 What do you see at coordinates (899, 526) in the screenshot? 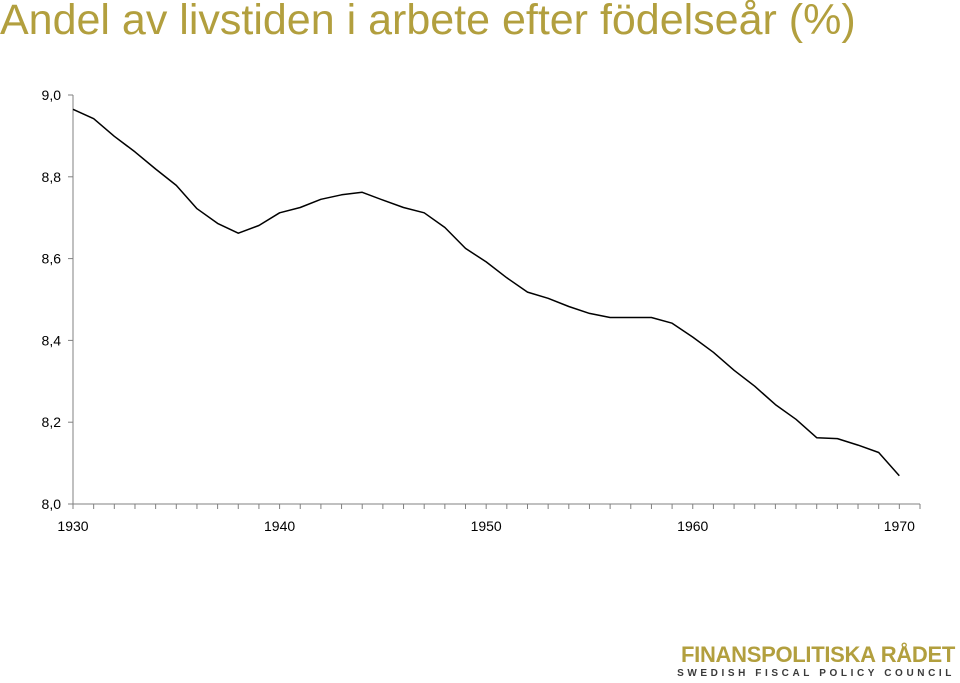
I see `x-tick-label: 1970` at bounding box center [899, 526].